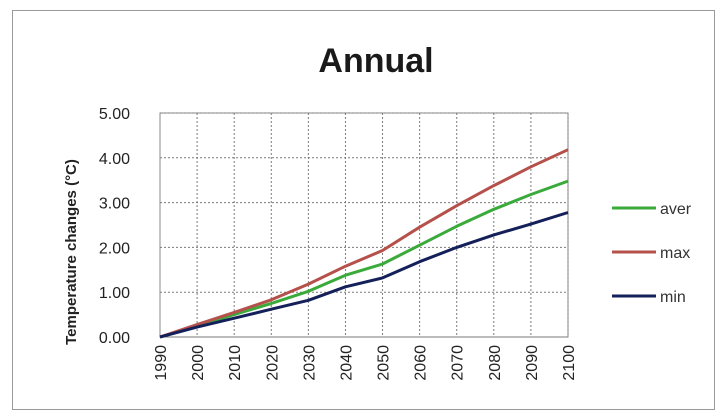  Describe the element at coordinates (114, 293) in the screenshot. I see `y-tick-label: 1.00` at that location.